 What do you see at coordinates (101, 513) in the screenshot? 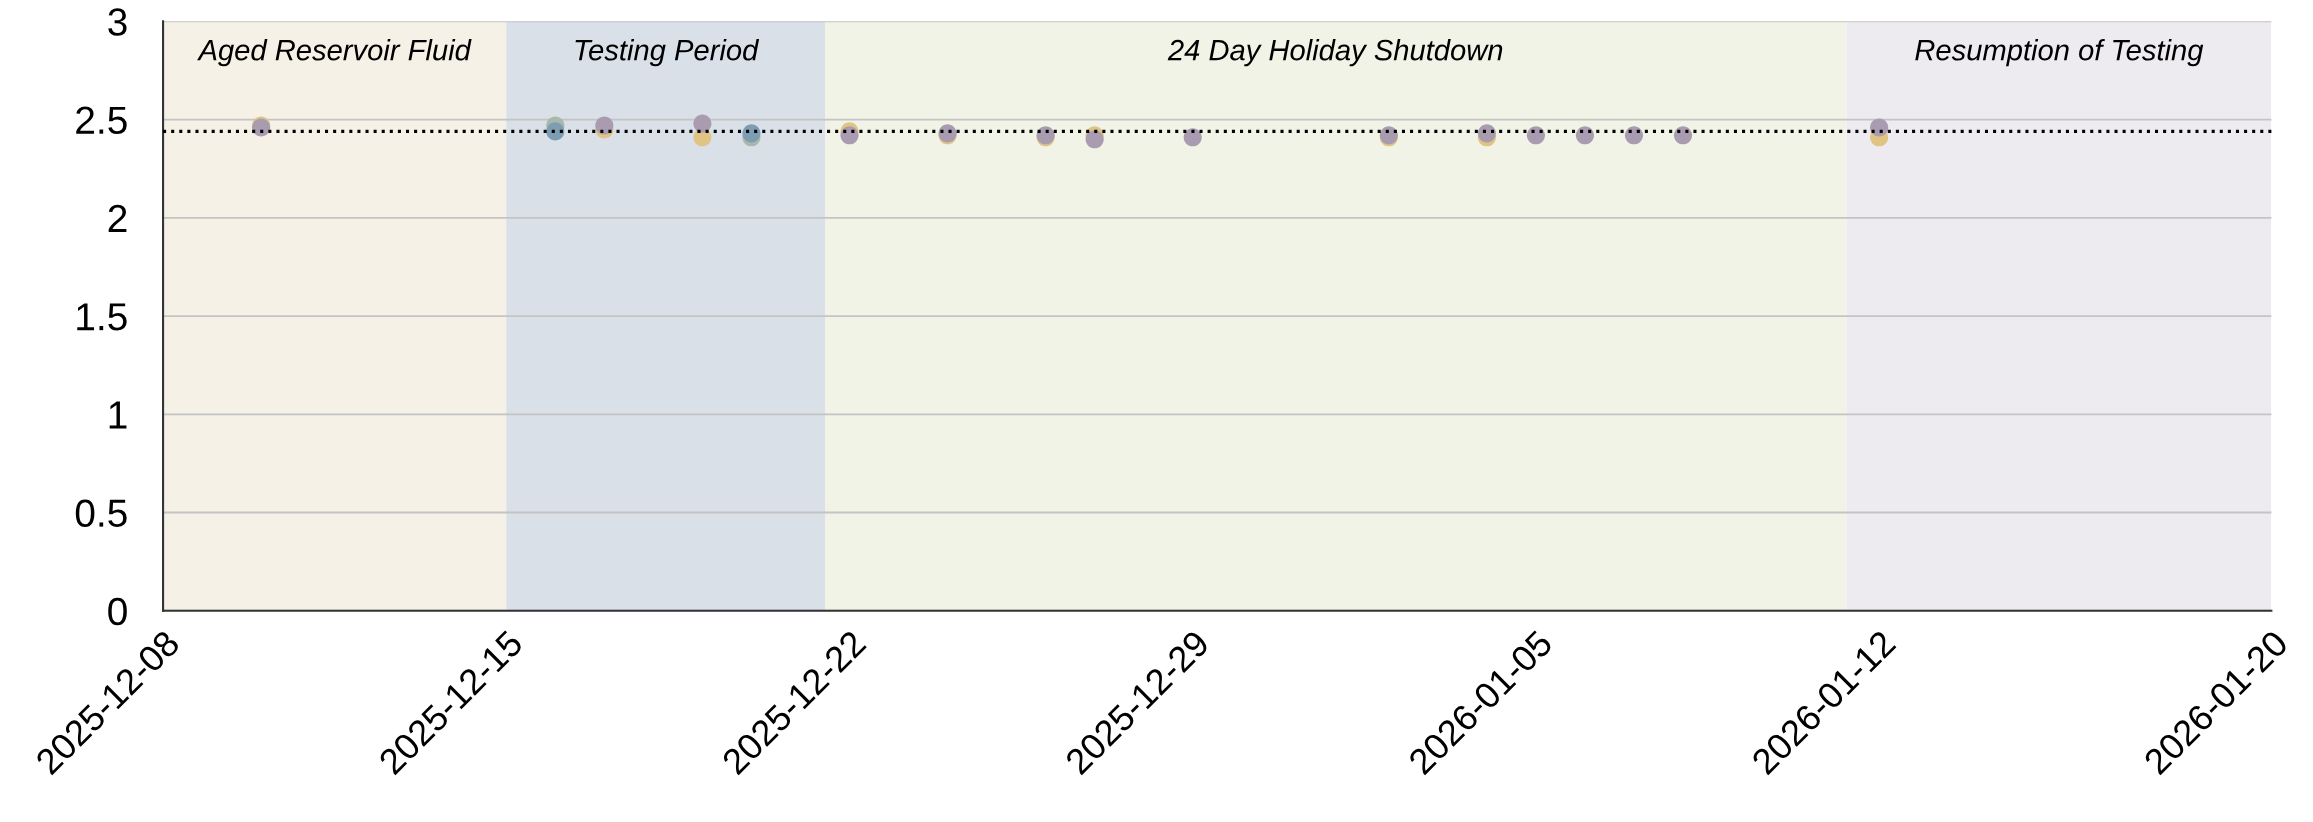
I see `y-tick-label: 0.5` at bounding box center [101, 513].